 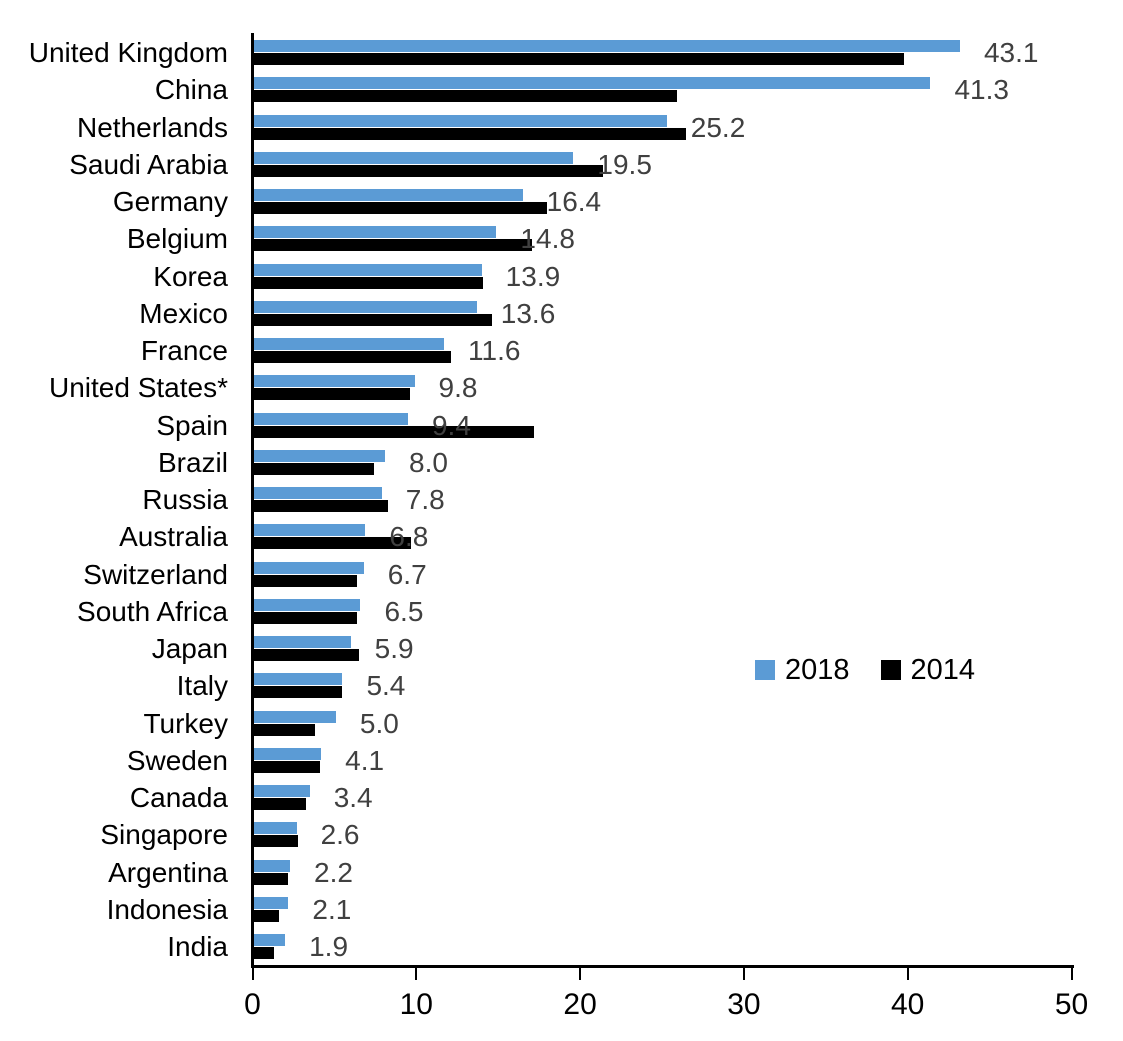 What do you see at coordinates (170, 201) in the screenshot?
I see `category-label: Germany` at bounding box center [170, 201].